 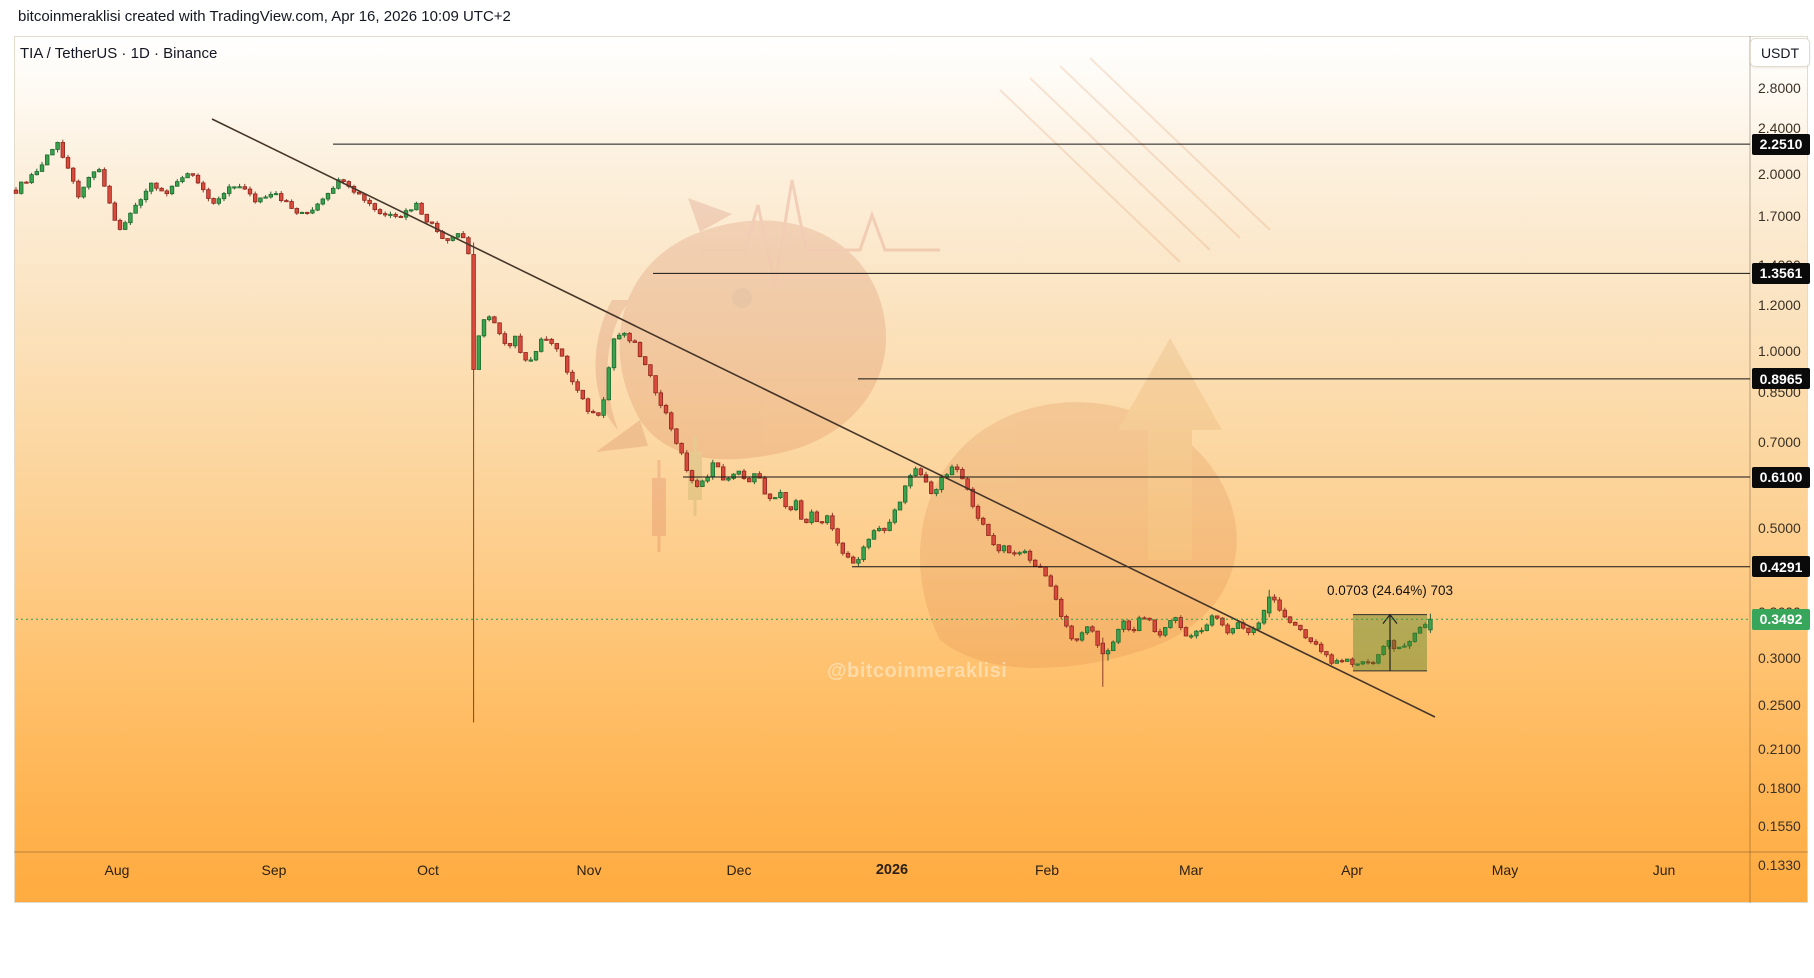 What do you see at coordinates (1779, 215) in the screenshot?
I see `price-tick-label: 1.7000` at bounding box center [1779, 215].